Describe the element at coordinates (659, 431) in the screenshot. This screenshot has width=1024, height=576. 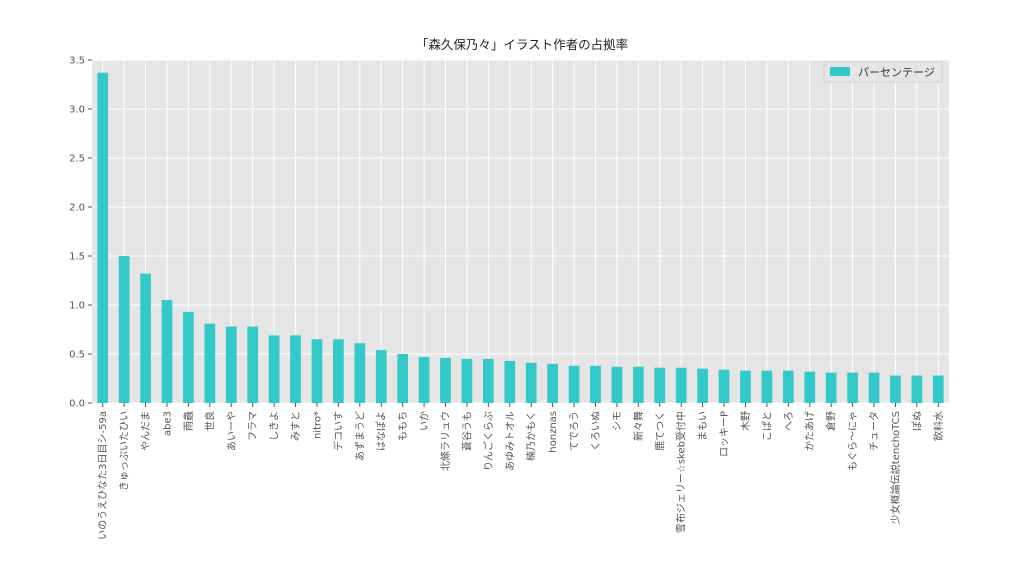
I see `x-tick-label: 鹿てつく` at that location.